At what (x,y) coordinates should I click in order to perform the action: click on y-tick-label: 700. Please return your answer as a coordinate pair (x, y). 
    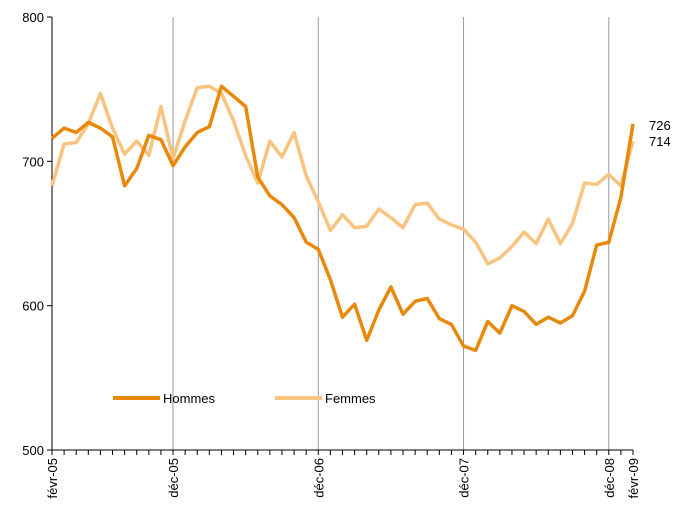
    Looking at the image, I should click on (33, 161).